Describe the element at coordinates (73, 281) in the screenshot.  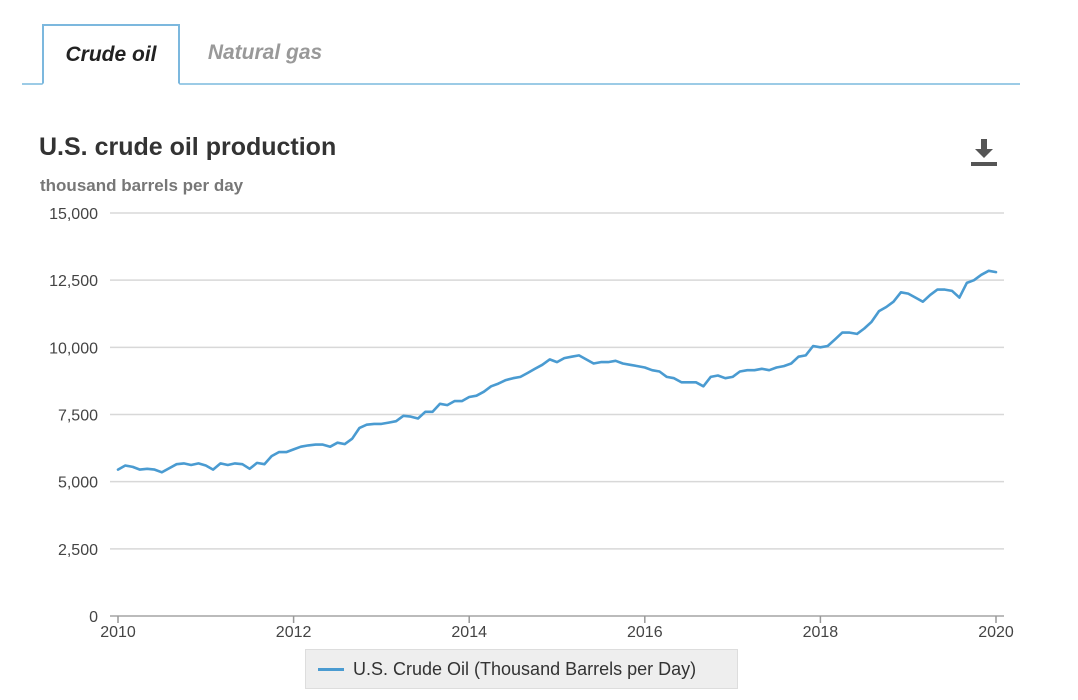
I see `y-tick-label: 12,500` at that location.